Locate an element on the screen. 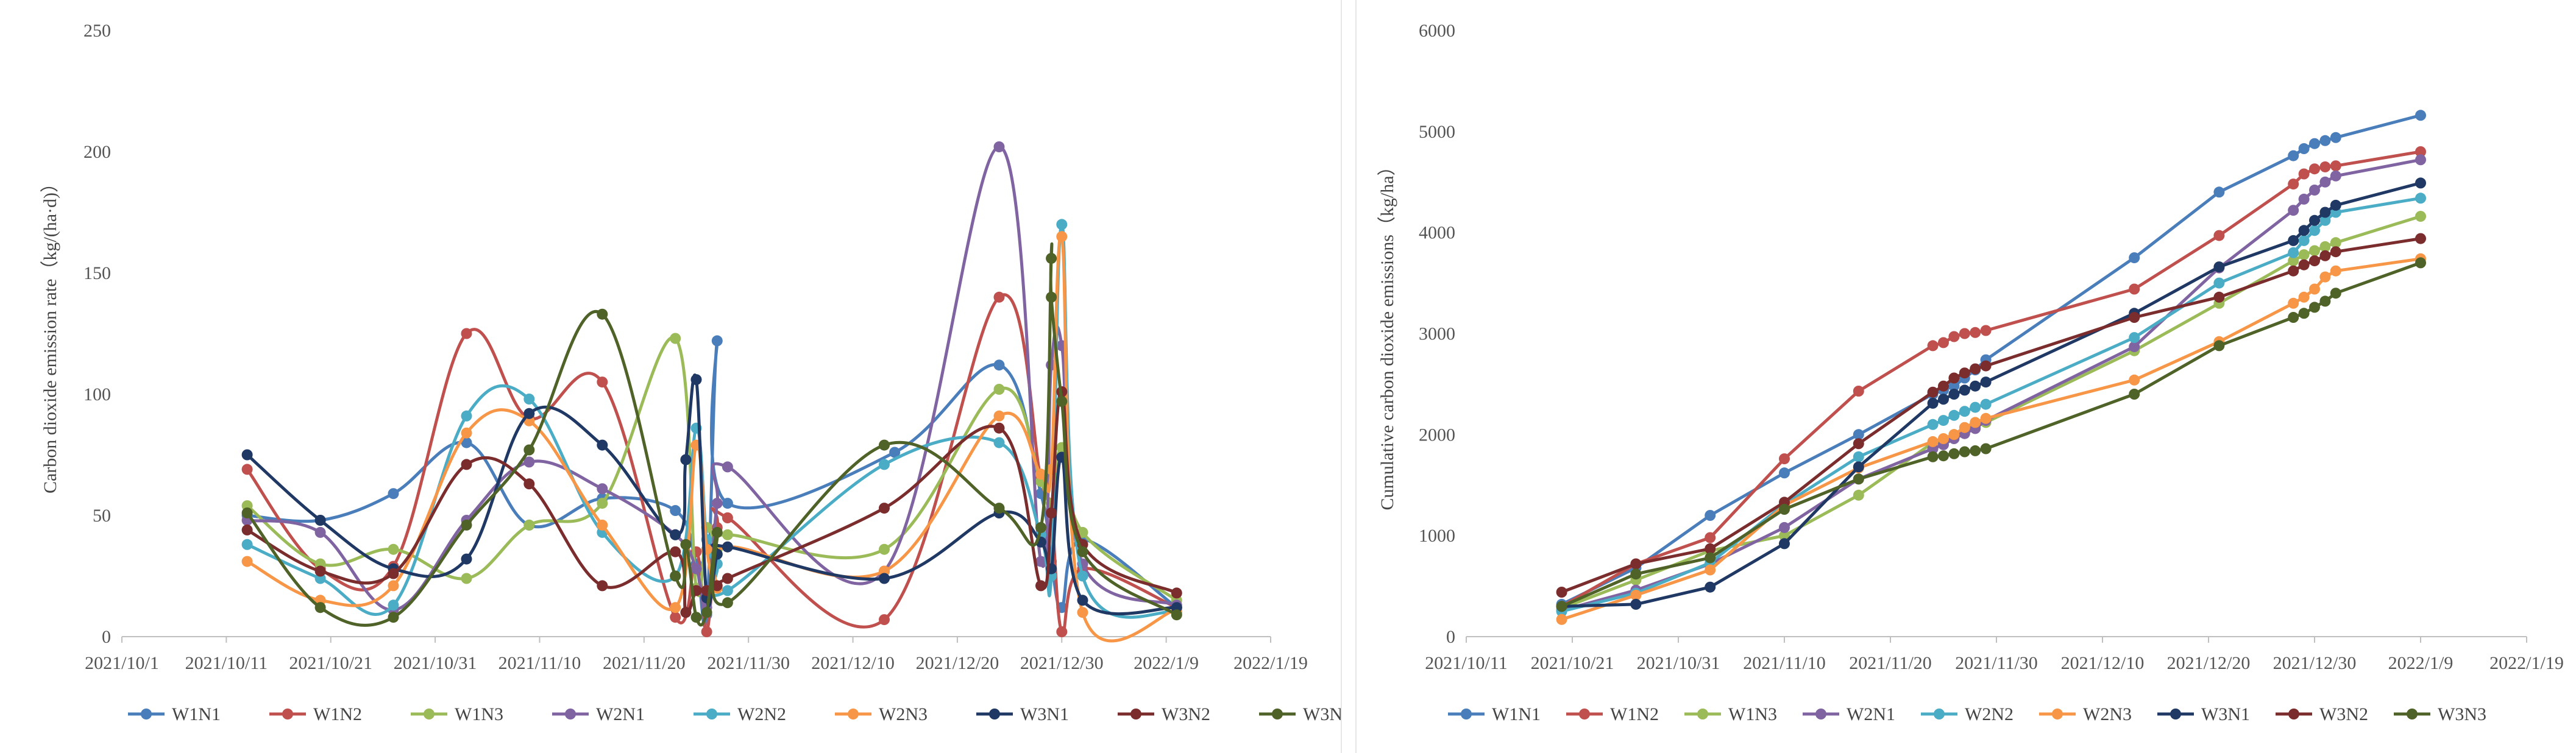 This screenshot has width=2576, height=753. x-tick-label: 2021/11/10 is located at coordinates (540, 663).